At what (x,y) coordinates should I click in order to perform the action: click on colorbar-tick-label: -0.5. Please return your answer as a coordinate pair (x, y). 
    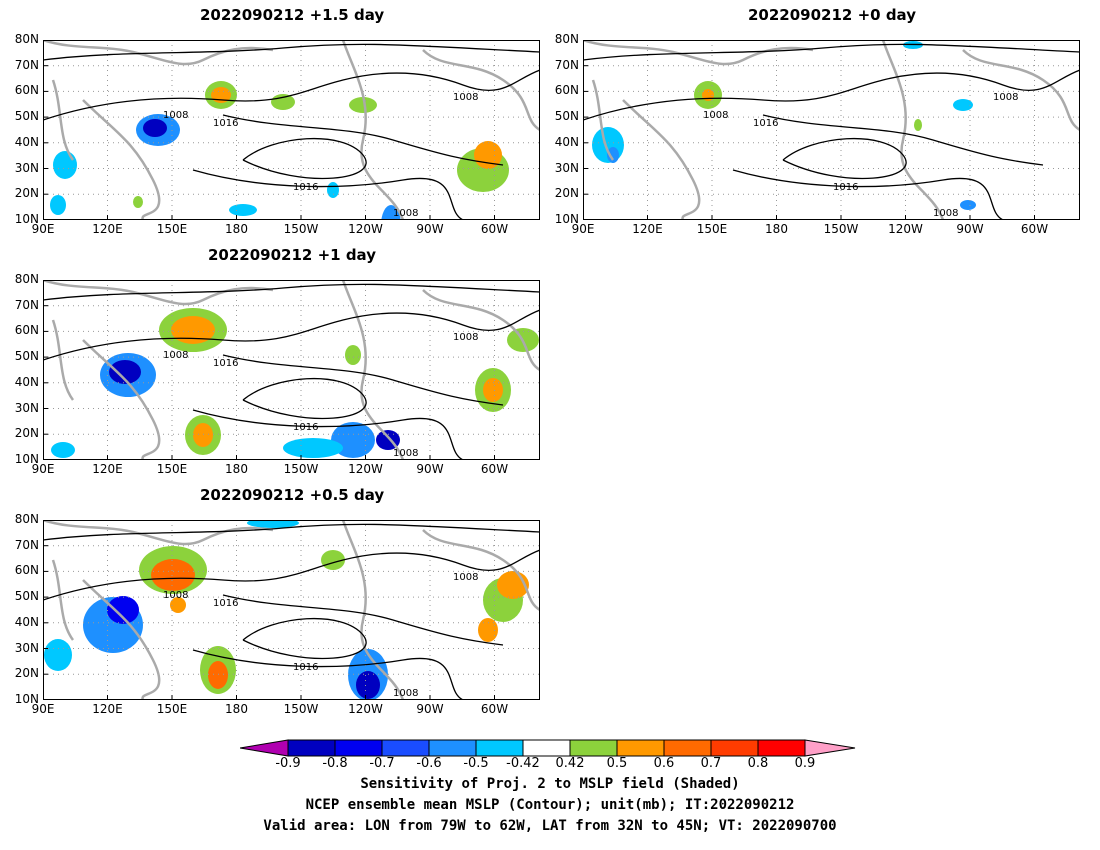
    Looking at the image, I should click on (476, 763).